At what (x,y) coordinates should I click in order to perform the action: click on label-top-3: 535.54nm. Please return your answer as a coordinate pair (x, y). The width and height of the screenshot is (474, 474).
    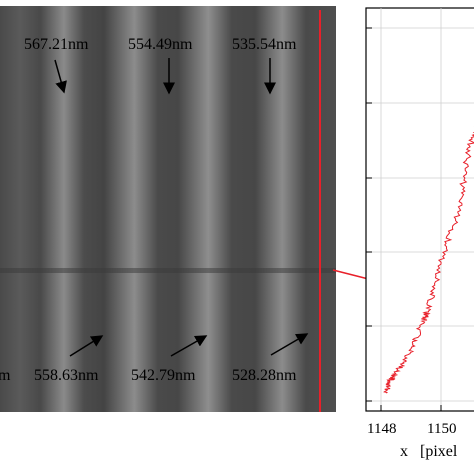
    Looking at the image, I should click on (264, 44).